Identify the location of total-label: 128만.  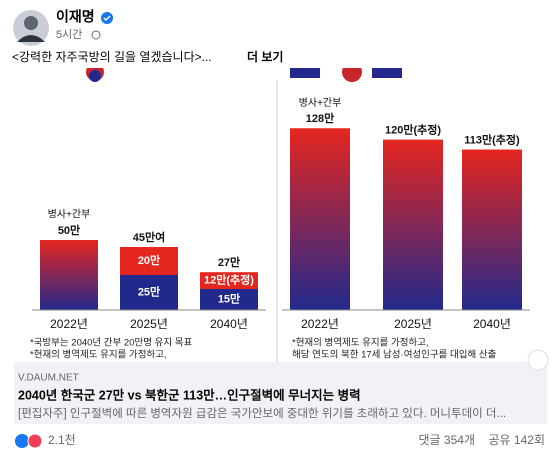
(320, 118).